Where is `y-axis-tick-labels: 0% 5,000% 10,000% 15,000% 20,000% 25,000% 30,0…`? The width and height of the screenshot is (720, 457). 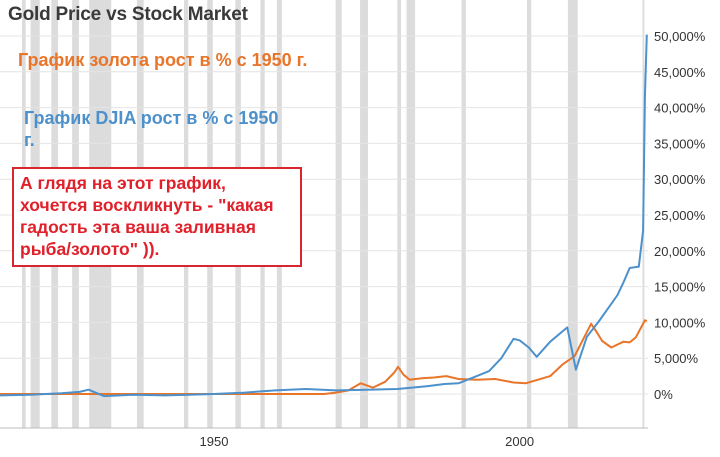 y-axis-tick-labels: 0% 5,000% 10,000% 15,000% 20,000% 25,000% 30,0… is located at coordinates (680, 215).